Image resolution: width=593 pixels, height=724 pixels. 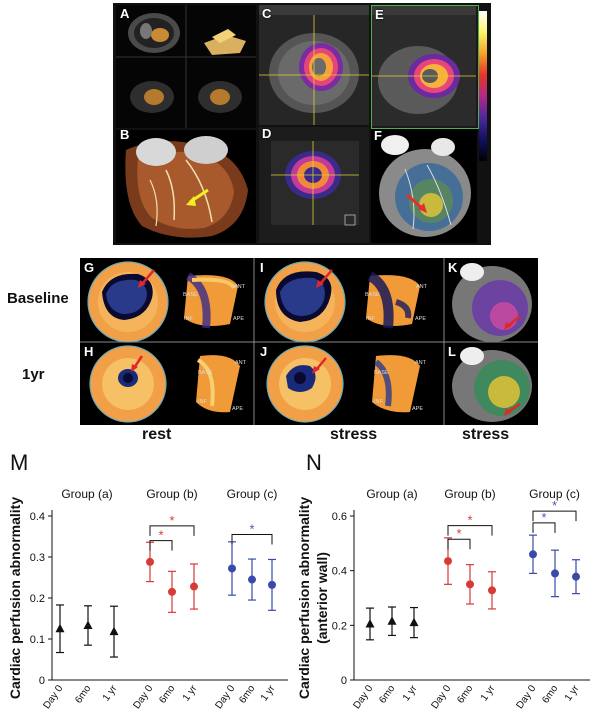 What do you see at coordinates (171, 494) in the screenshot?
I see `chart-m-group-title-1: Group (b)` at bounding box center [171, 494].